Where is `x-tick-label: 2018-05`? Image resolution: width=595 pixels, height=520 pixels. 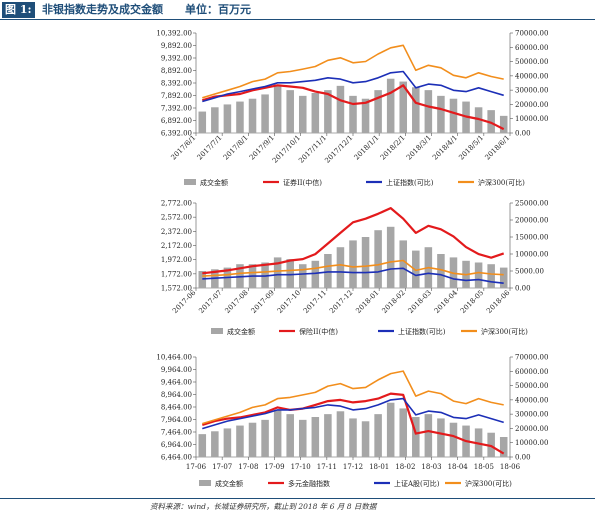 x-tick-label: 2018-05 is located at coordinates (472, 302).